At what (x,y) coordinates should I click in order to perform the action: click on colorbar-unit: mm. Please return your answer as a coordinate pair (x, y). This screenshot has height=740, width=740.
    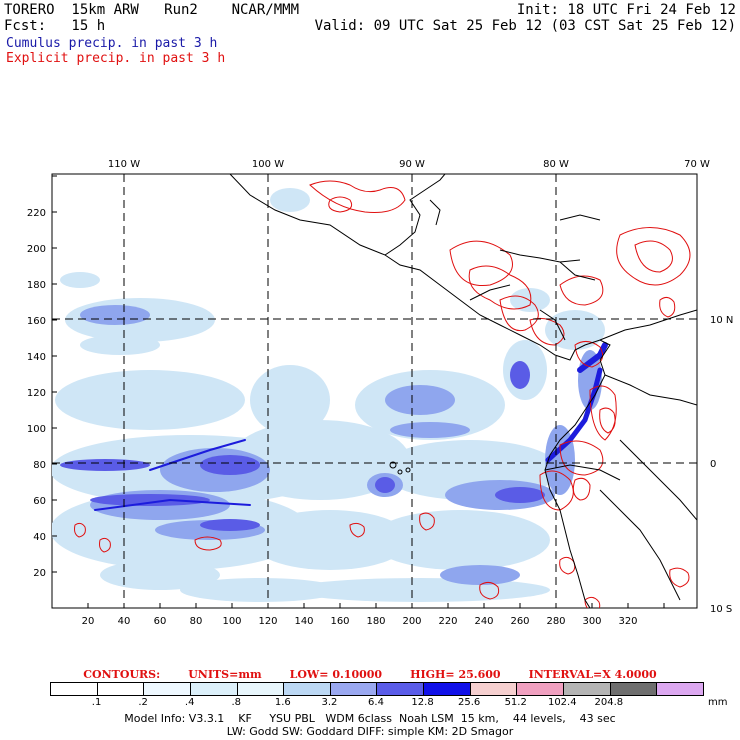
    Looking at the image, I should click on (718, 702).